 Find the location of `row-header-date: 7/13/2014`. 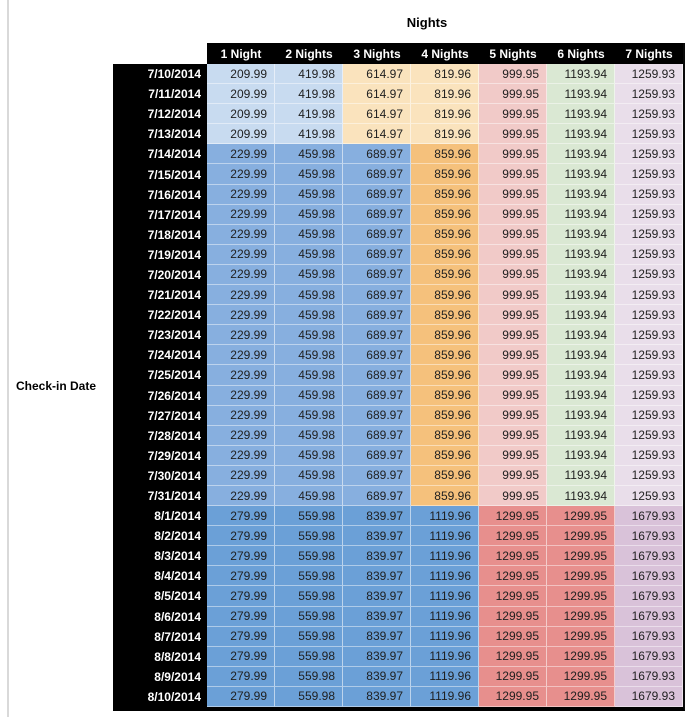

row-header-date: 7/13/2014 is located at coordinates (160, 134).